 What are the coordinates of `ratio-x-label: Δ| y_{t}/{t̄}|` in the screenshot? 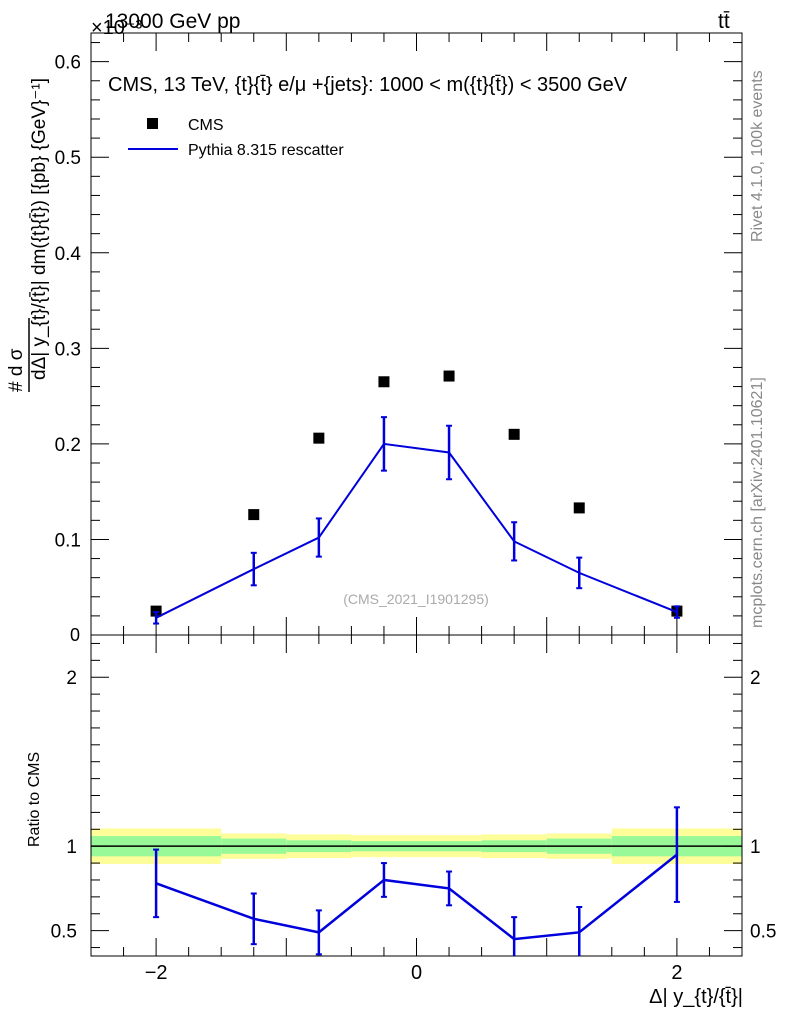 It's located at (696, 997).